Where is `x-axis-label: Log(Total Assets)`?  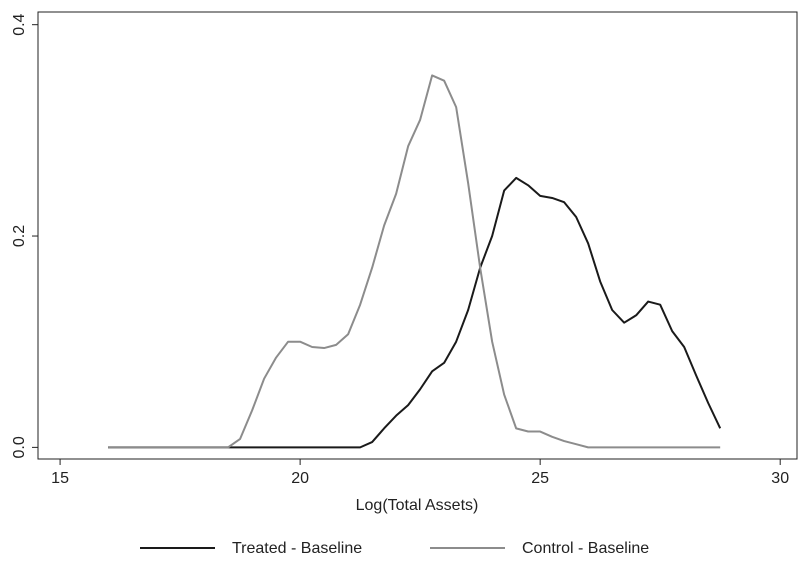
x-axis-label: Log(Total Assets) is located at coordinates (417, 505).